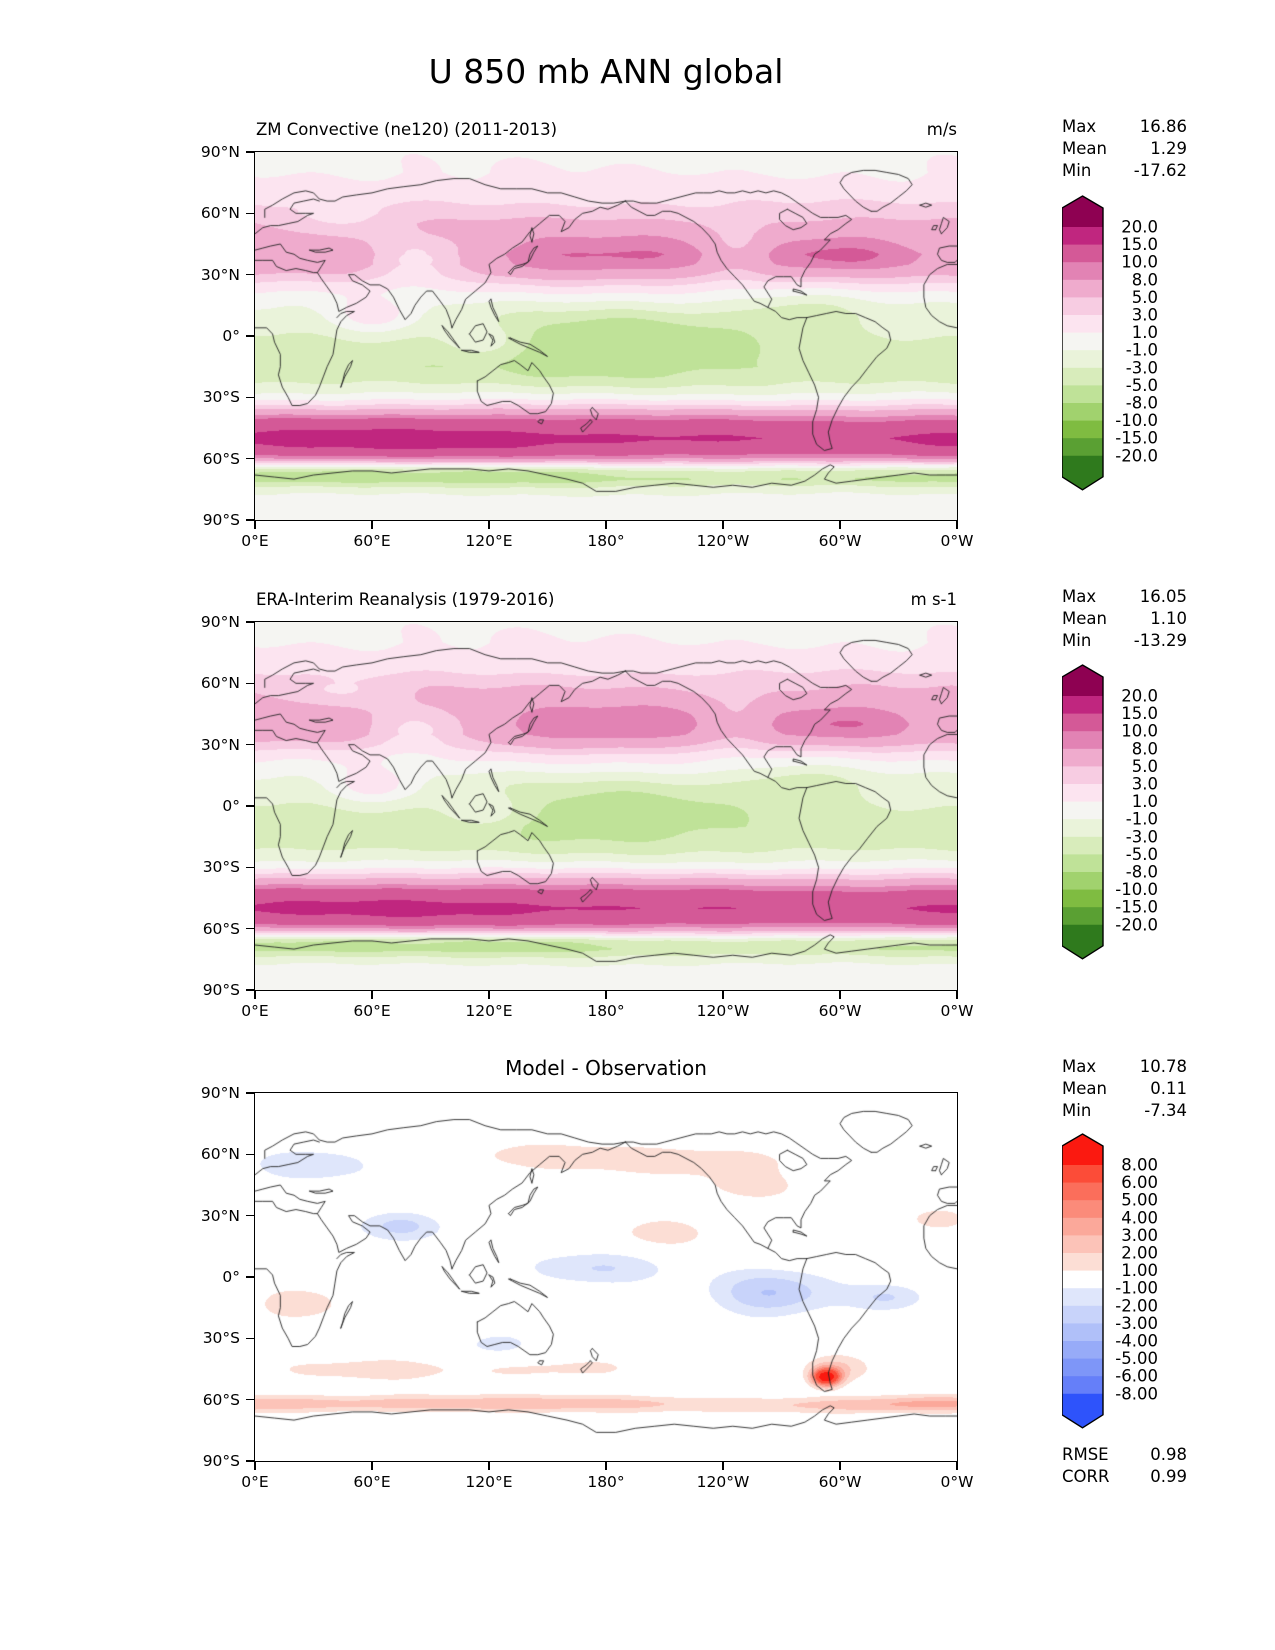 The height and width of the screenshot is (1650, 1275). Describe the element at coordinates (1163, 596) in the screenshot. I see `stat-value: 16.05` at that location.